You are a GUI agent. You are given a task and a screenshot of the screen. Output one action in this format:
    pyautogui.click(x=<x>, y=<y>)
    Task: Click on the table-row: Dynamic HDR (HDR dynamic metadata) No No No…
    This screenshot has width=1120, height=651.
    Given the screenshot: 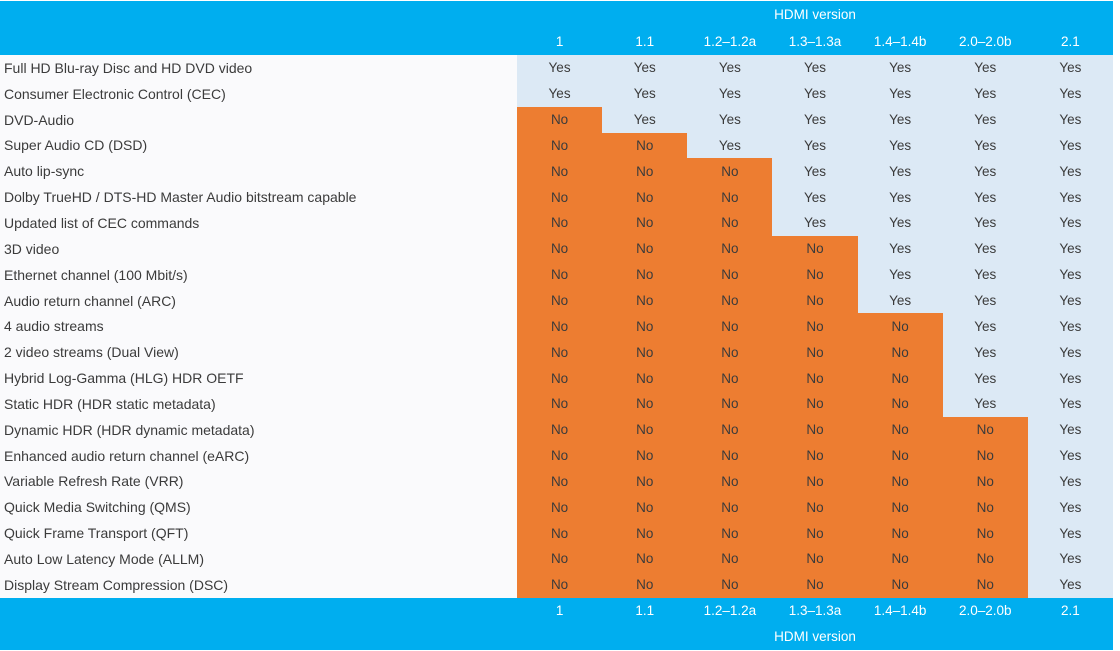 What is the action you would take?
    pyautogui.click(x=556, y=429)
    